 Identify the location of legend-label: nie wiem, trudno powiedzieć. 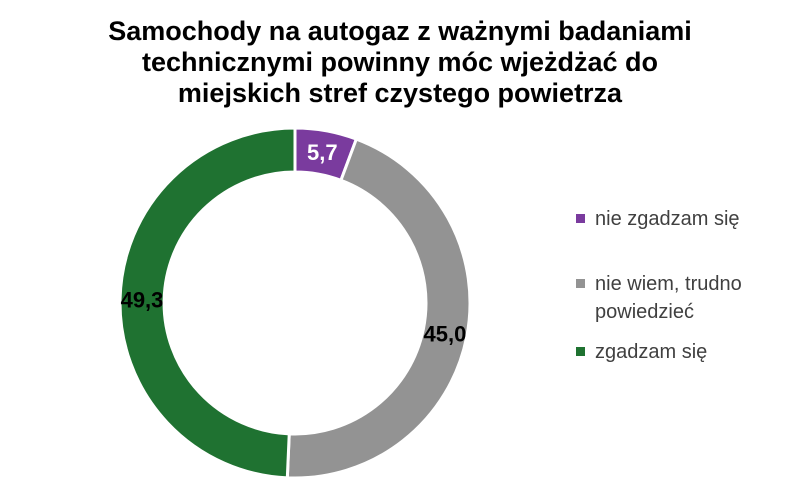
(668, 298).